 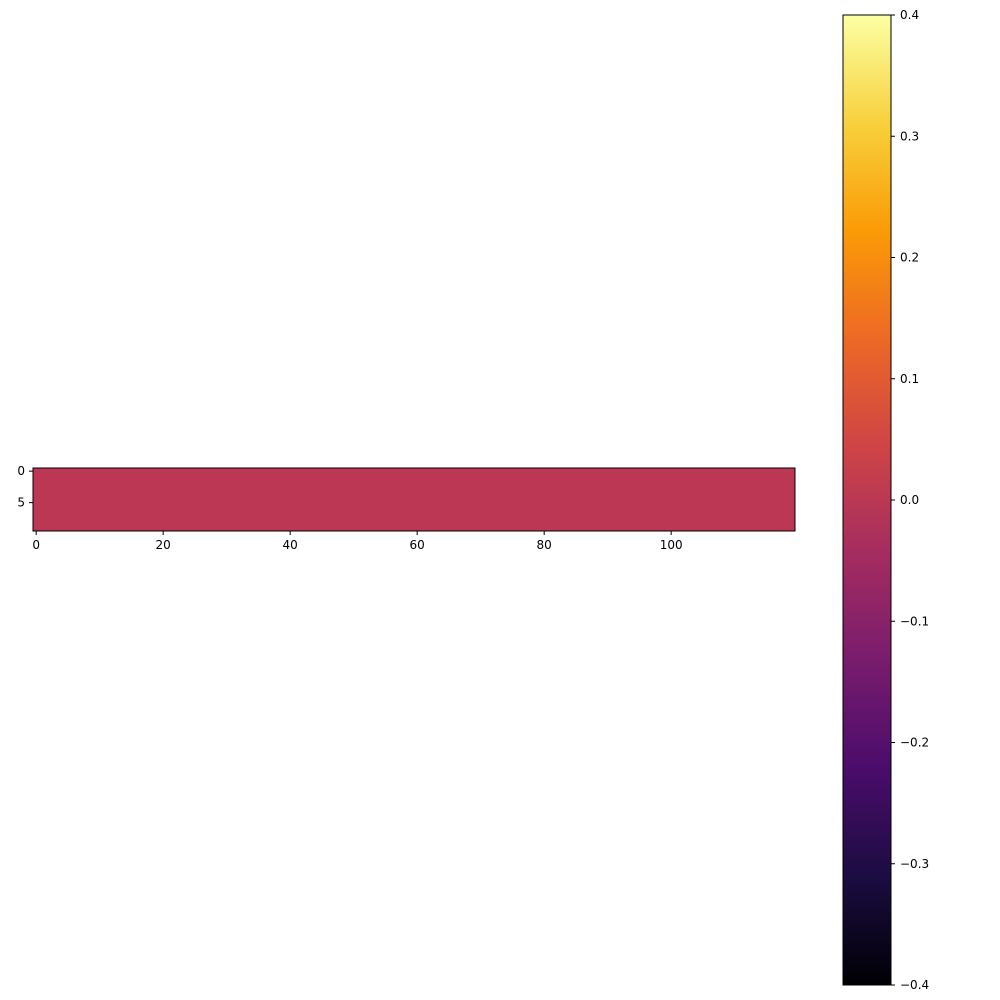 What do you see at coordinates (290, 545) in the screenshot?
I see `x-tick-label: 40` at bounding box center [290, 545].